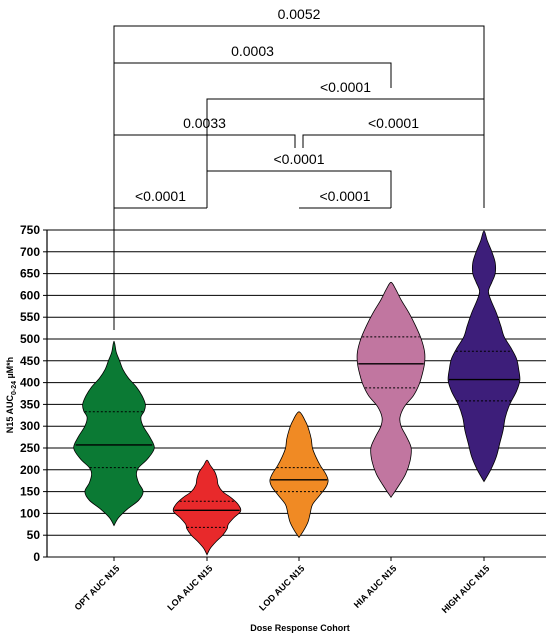 This screenshot has width=550, height=639. I want to click on violin-opt-auc-n15, so click(114, 433).